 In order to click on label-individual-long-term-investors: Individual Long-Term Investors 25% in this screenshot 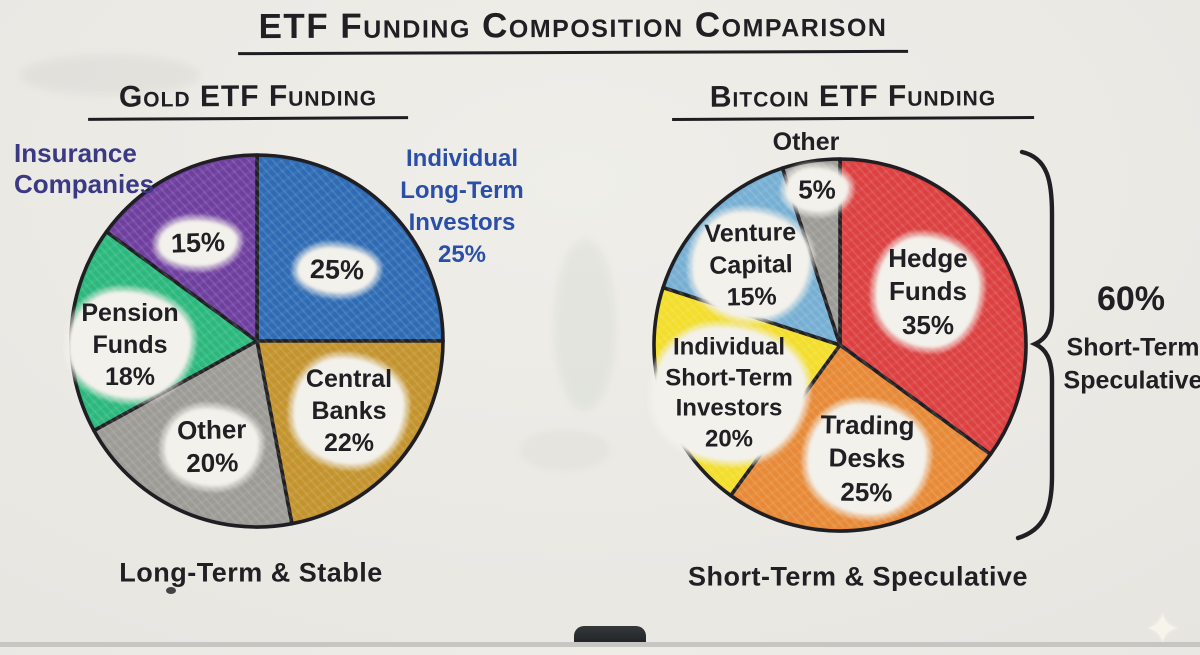, I will do `click(462, 206)`.